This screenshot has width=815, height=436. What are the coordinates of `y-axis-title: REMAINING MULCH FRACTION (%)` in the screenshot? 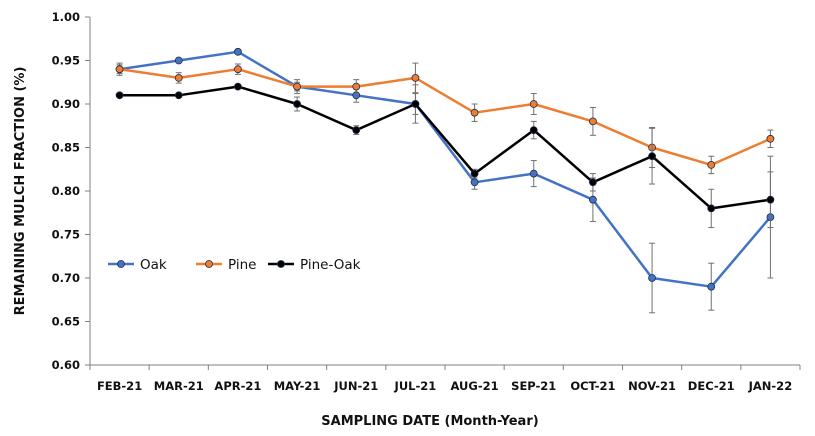 It's located at (20, 191).